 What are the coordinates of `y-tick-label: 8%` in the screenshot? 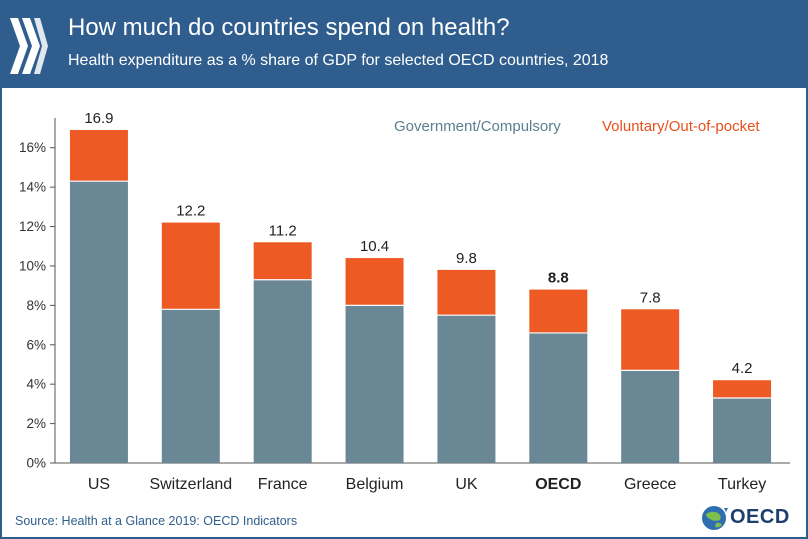 It's located at (36, 305).